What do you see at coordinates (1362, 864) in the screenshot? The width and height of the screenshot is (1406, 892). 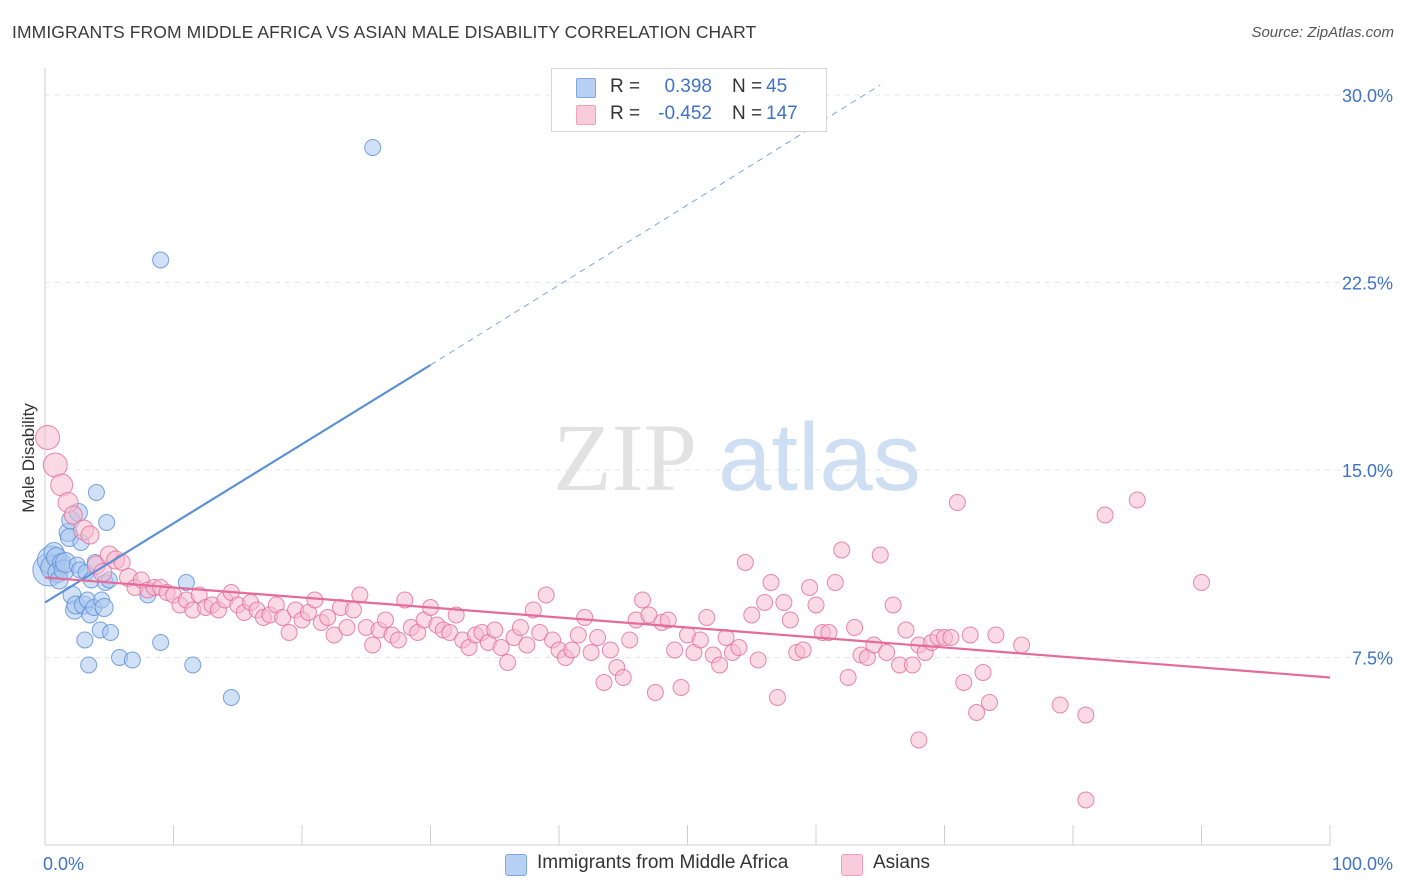 I see `x-tick-label: 100.0%` at bounding box center [1362, 864].